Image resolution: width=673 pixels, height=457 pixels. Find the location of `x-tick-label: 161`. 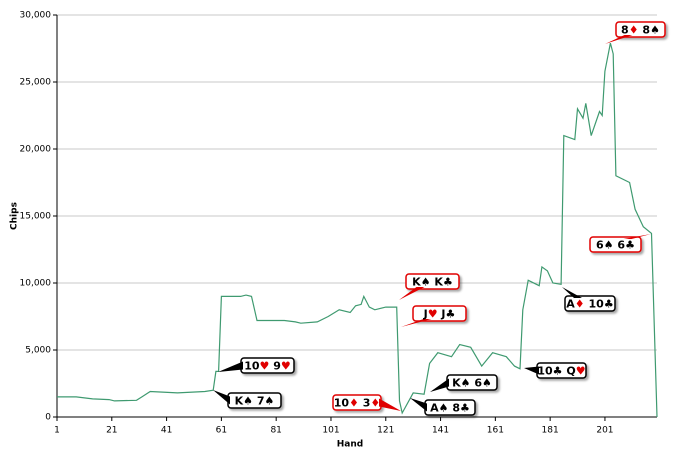

x-tick-label: 161 is located at coordinates (495, 431).